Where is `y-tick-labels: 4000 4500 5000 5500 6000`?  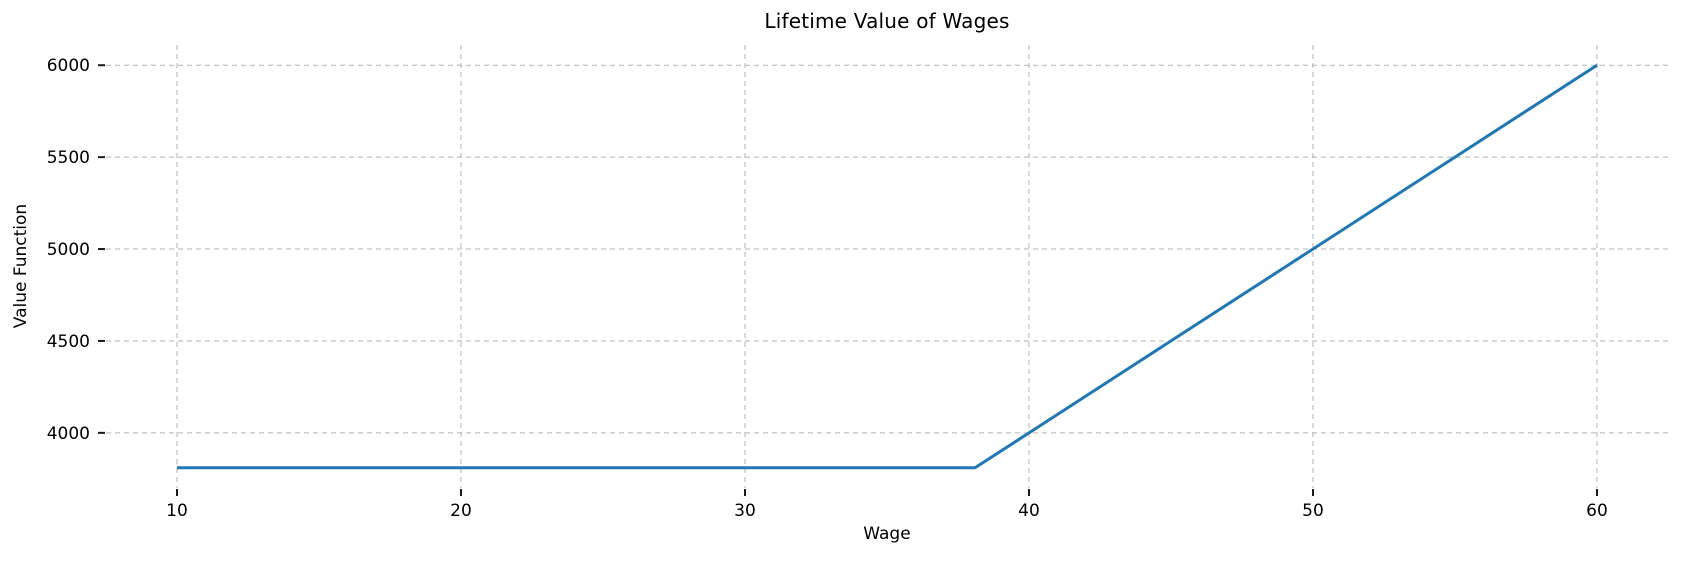
y-tick-labels: 4000 4500 5000 5500 6000 is located at coordinates (68, 250).